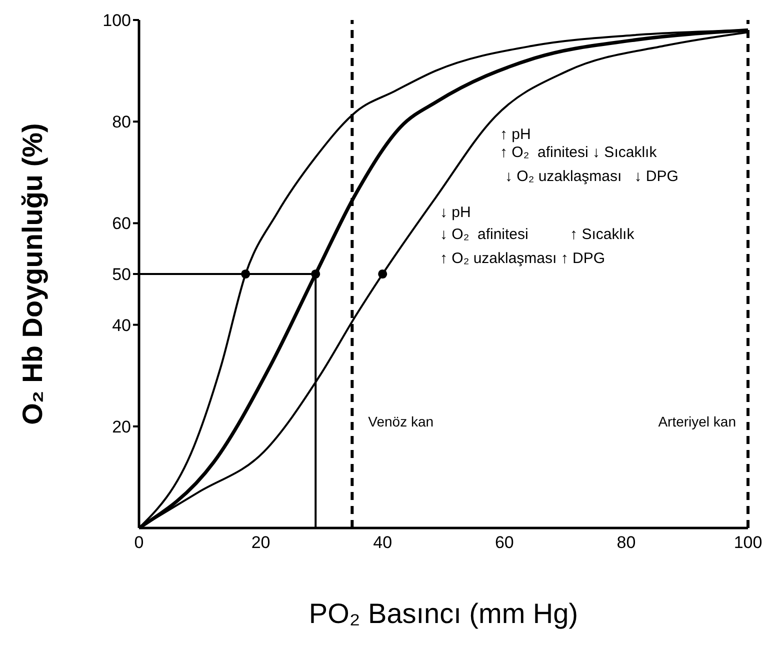 This screenshot has width=780, height=650. I want to click on annotation: ↓ O₂ uzaklaşması ↓ DPG, so click(591, 177).